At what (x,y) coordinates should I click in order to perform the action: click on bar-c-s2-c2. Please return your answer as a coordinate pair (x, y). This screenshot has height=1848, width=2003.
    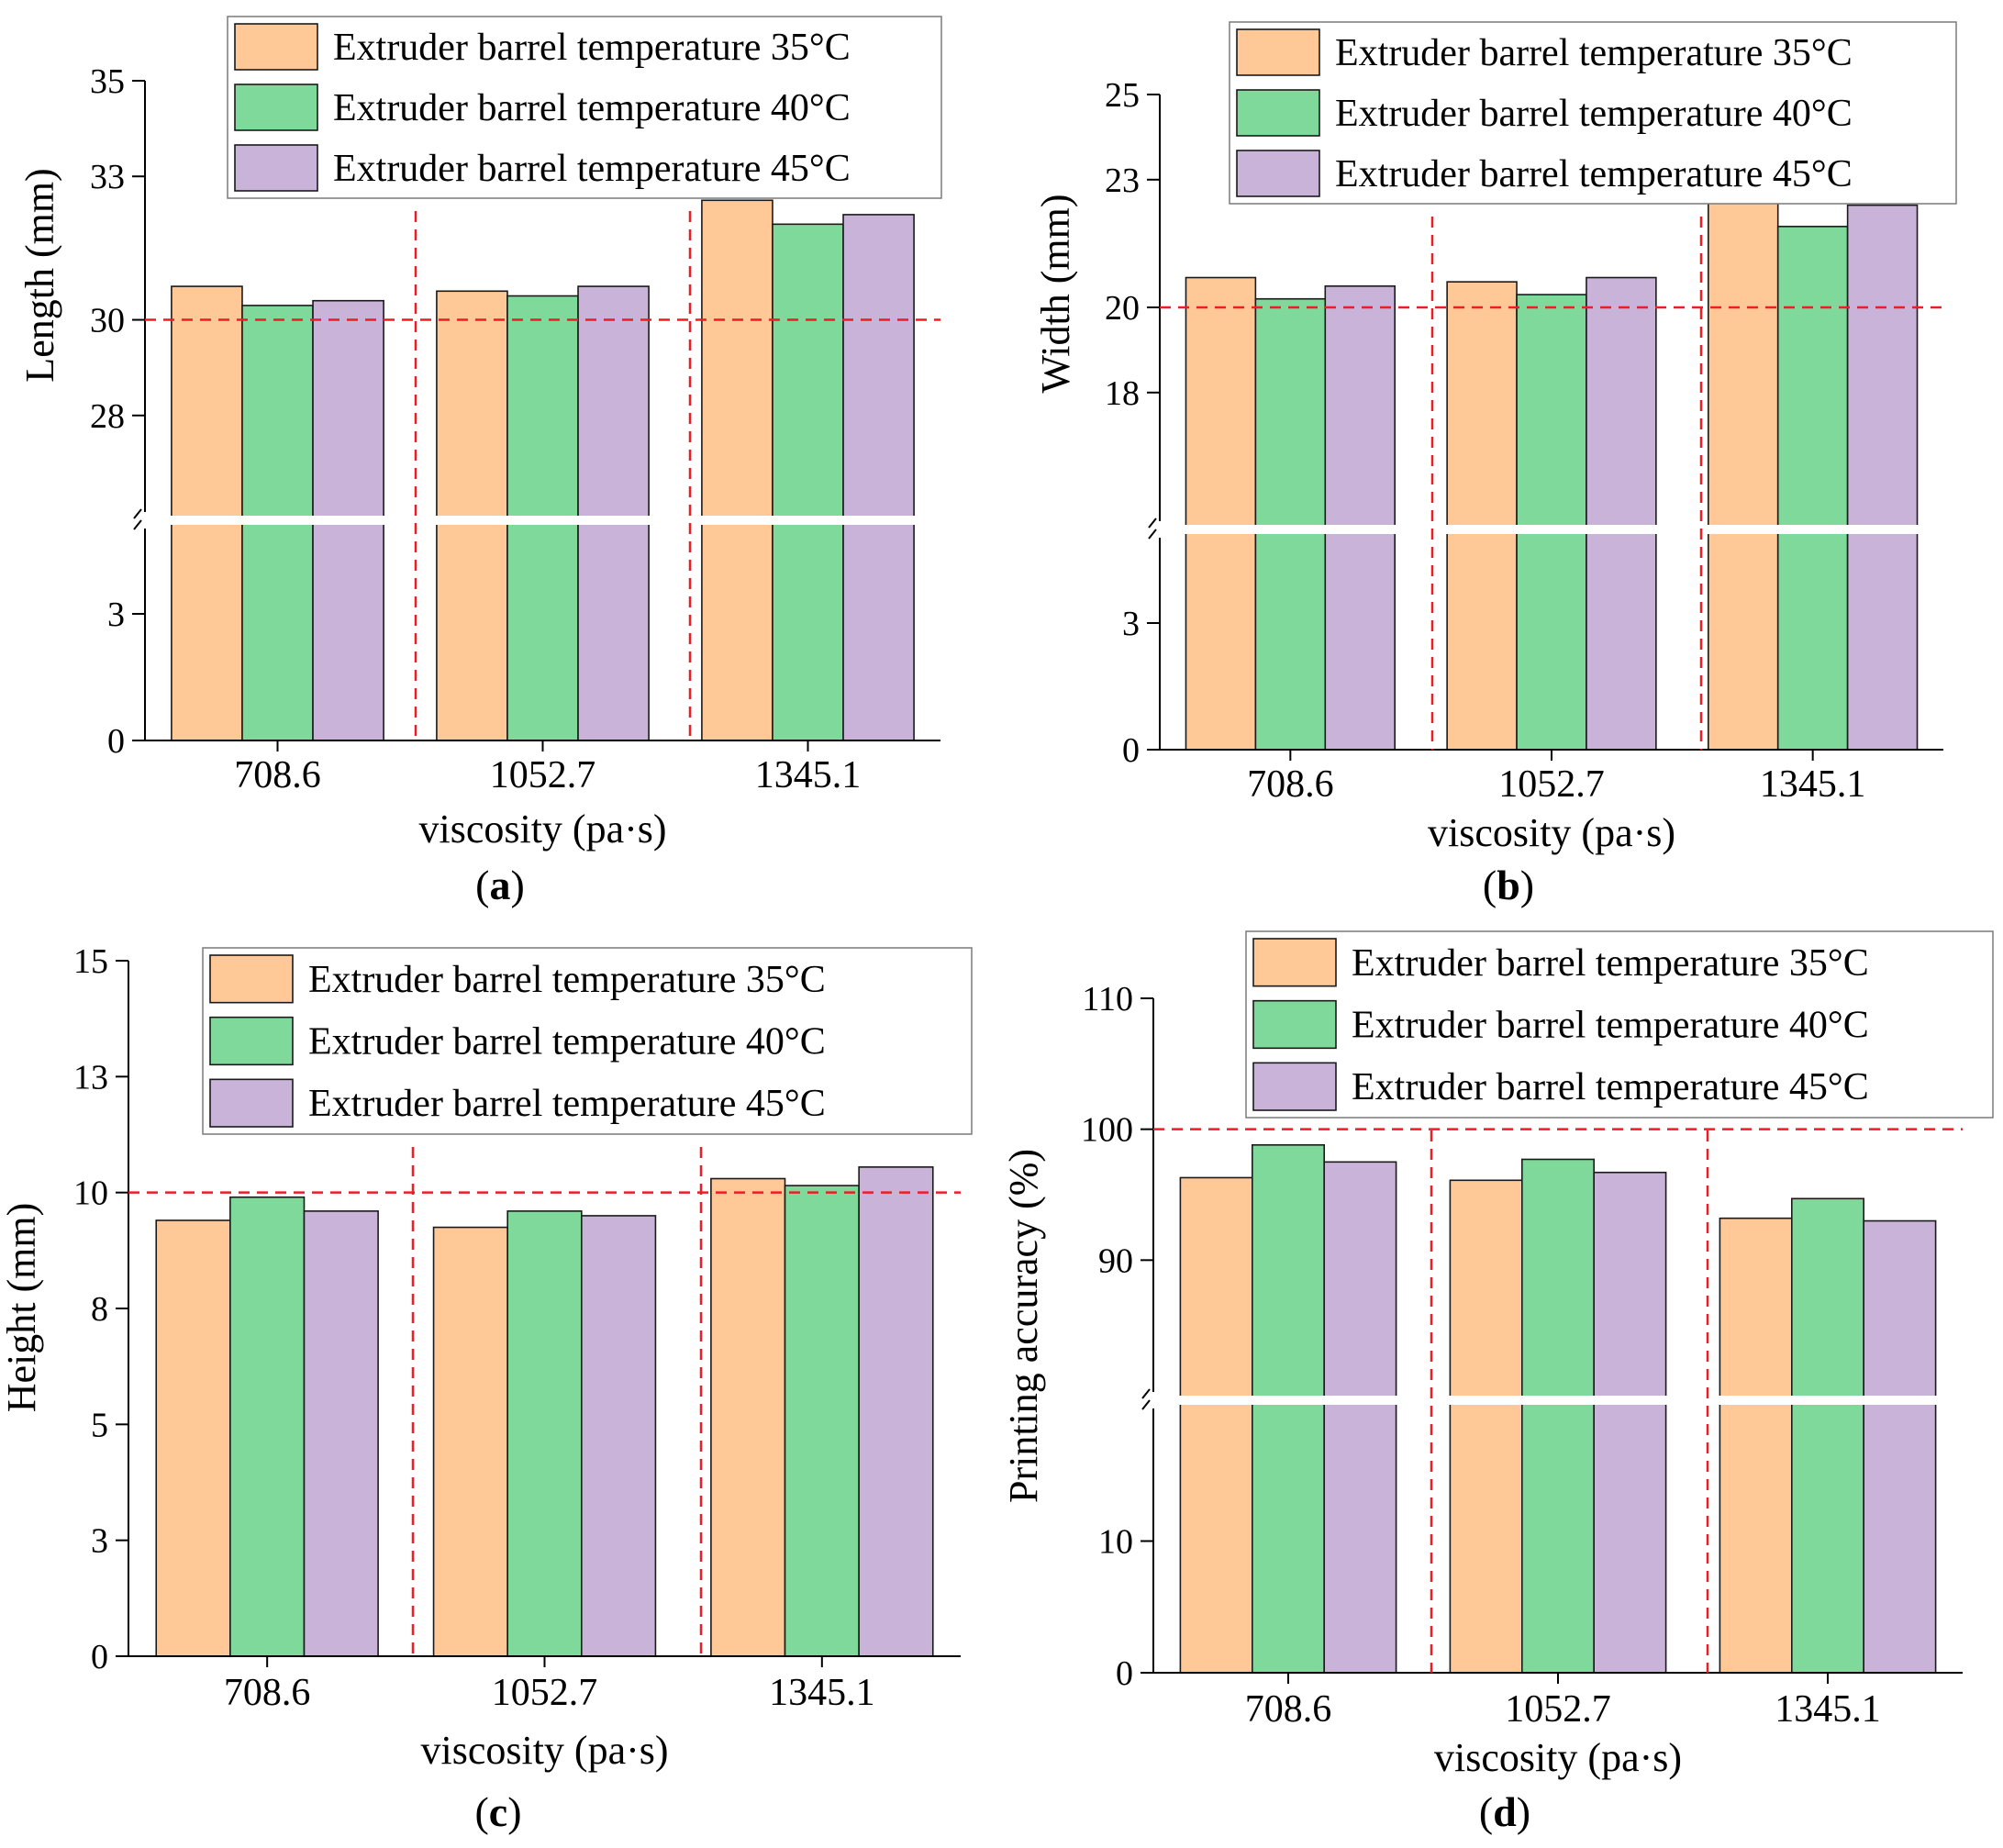
    Looking at the image, I should click on (896, 1411).